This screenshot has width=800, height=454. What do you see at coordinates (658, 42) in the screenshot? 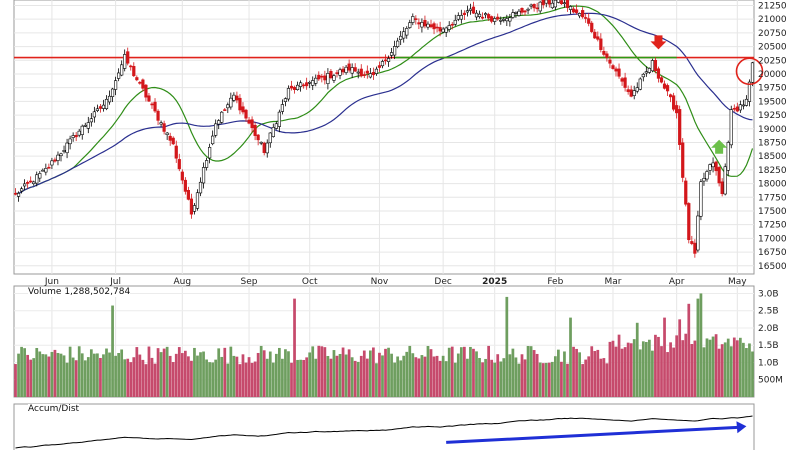
I see `red-down-arrow` at bounding box center [658, 42].